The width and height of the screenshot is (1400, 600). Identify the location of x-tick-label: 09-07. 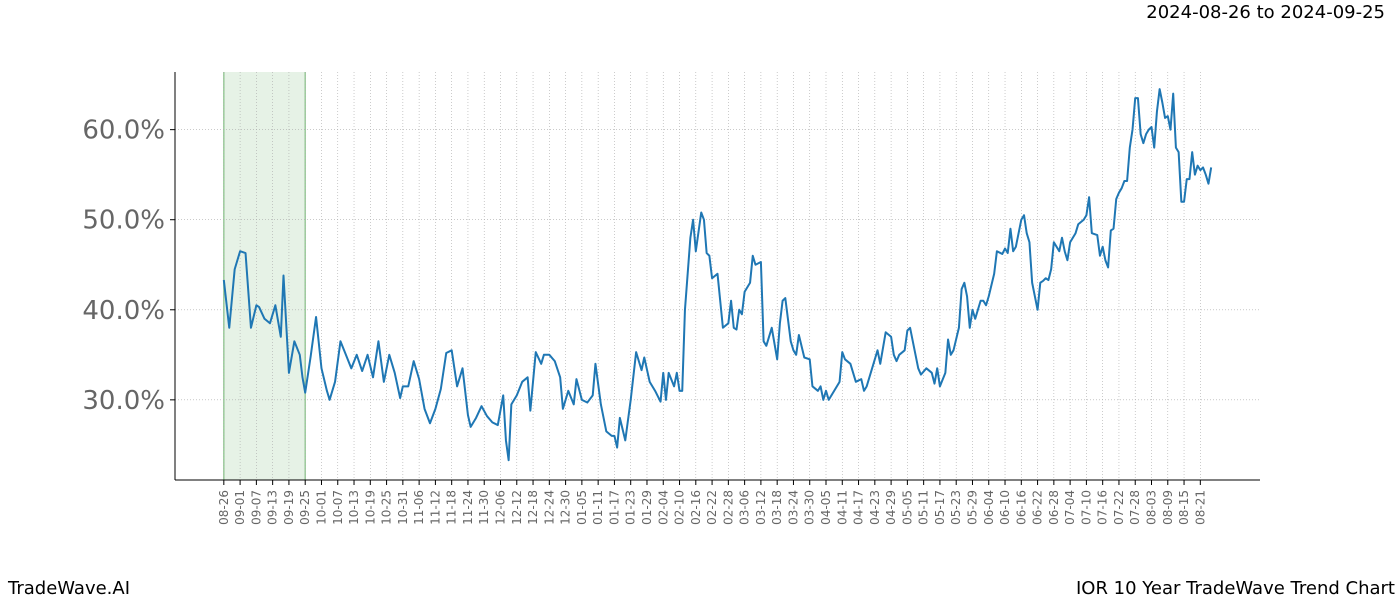
(256, 507).